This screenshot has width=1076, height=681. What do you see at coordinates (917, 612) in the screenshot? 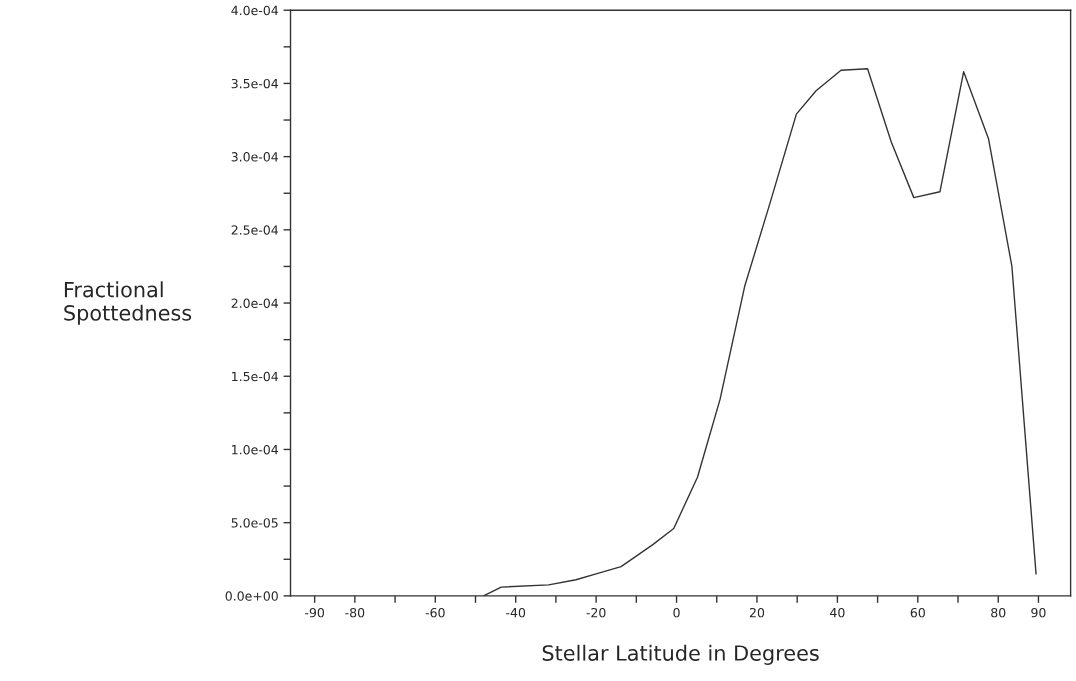
I see `x-tick-label: 60` at bounding box center [917, 612].